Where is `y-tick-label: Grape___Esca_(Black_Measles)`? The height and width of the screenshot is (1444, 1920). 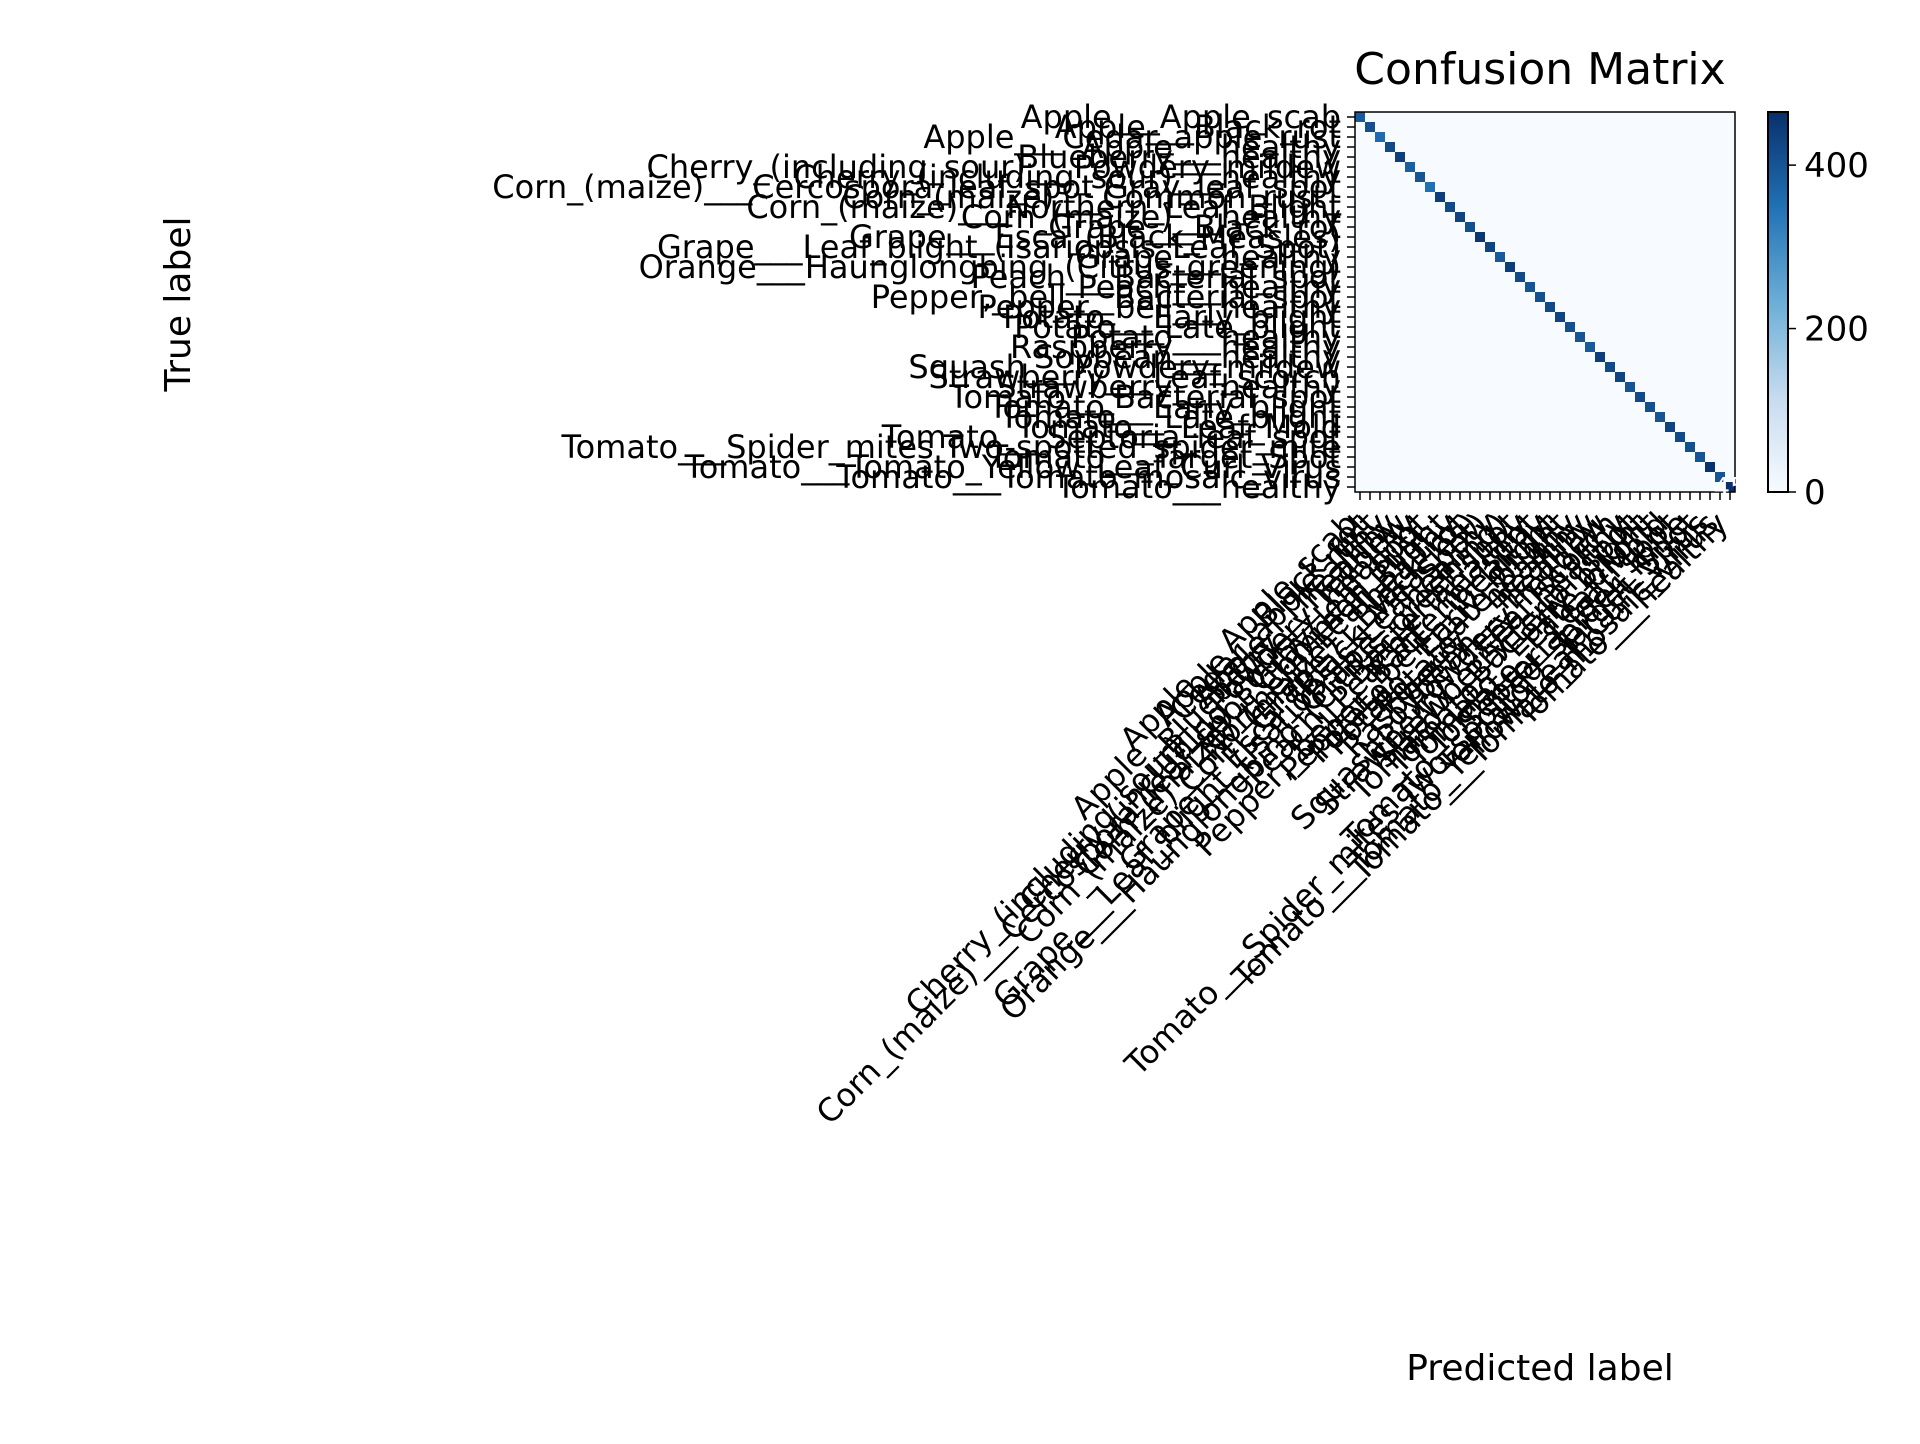 y-tick-label: Grape___Esca_(Black_Measles) is located at coordinates (1095, 237).